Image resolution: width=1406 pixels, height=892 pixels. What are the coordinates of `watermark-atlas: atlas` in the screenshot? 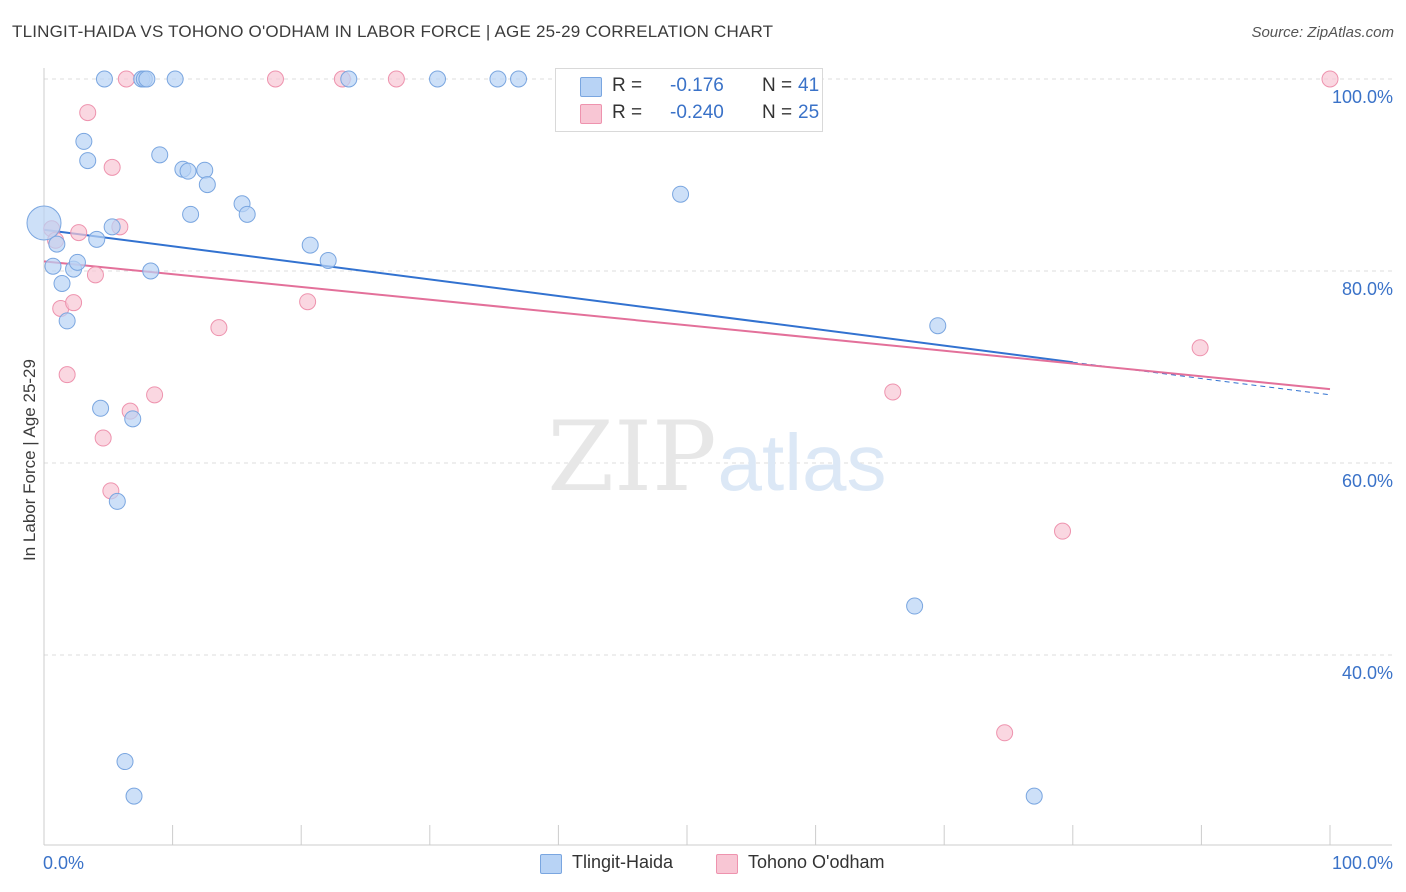 It's located at (802, 462).